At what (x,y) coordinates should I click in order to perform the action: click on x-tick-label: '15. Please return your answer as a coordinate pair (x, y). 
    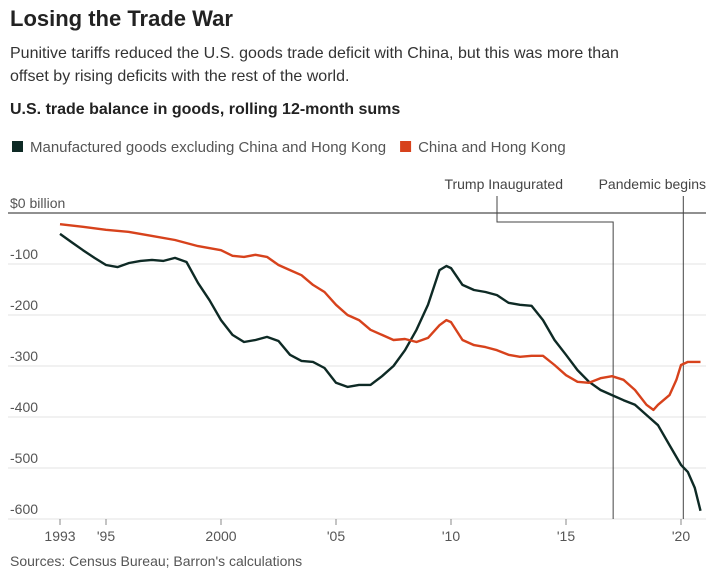
    Looking at the image, I should click on (566, 536).